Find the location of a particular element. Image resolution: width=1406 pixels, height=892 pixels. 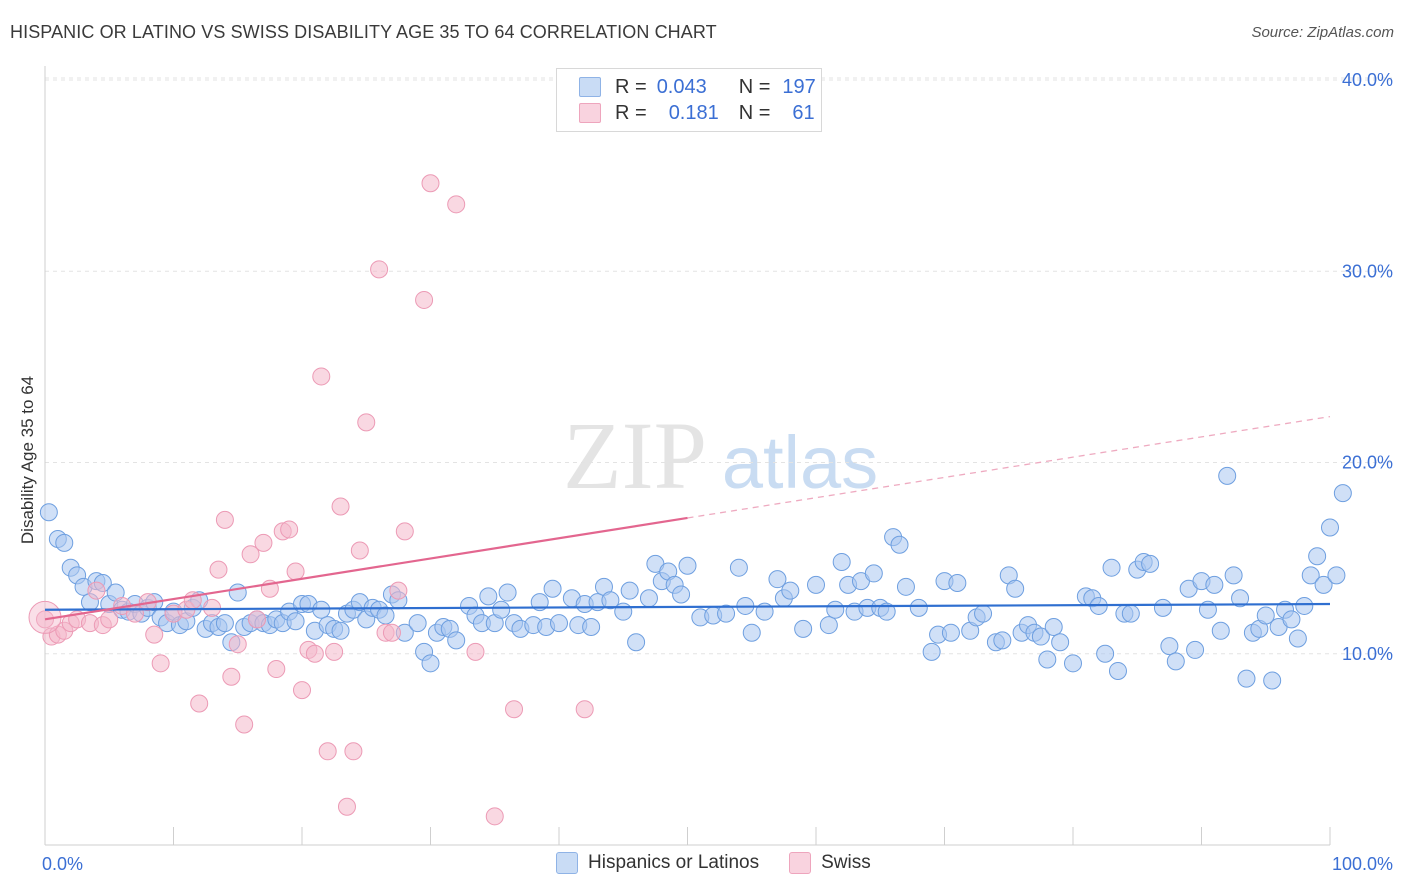

legend-item-hispanics: Hispanics or Latinos is located at coordinates (657, 863).